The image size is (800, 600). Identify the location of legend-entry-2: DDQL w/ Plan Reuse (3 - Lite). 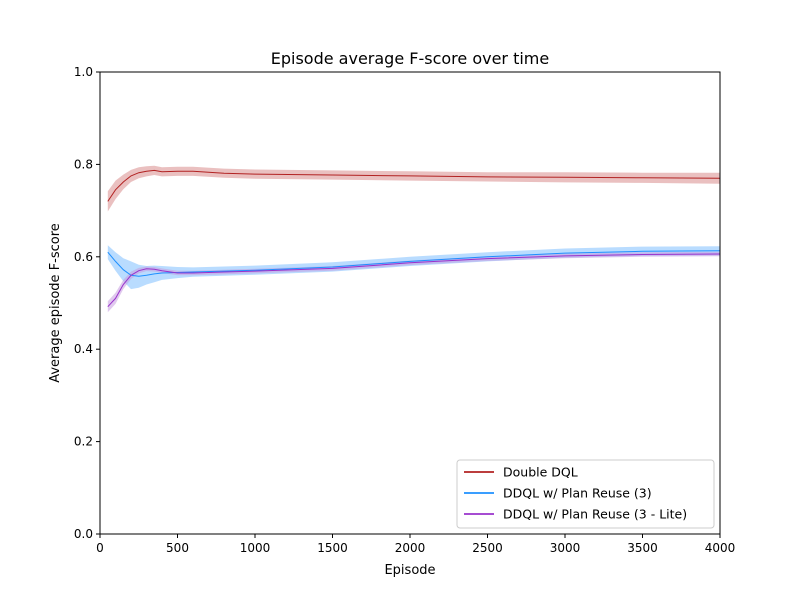
(595, 514).